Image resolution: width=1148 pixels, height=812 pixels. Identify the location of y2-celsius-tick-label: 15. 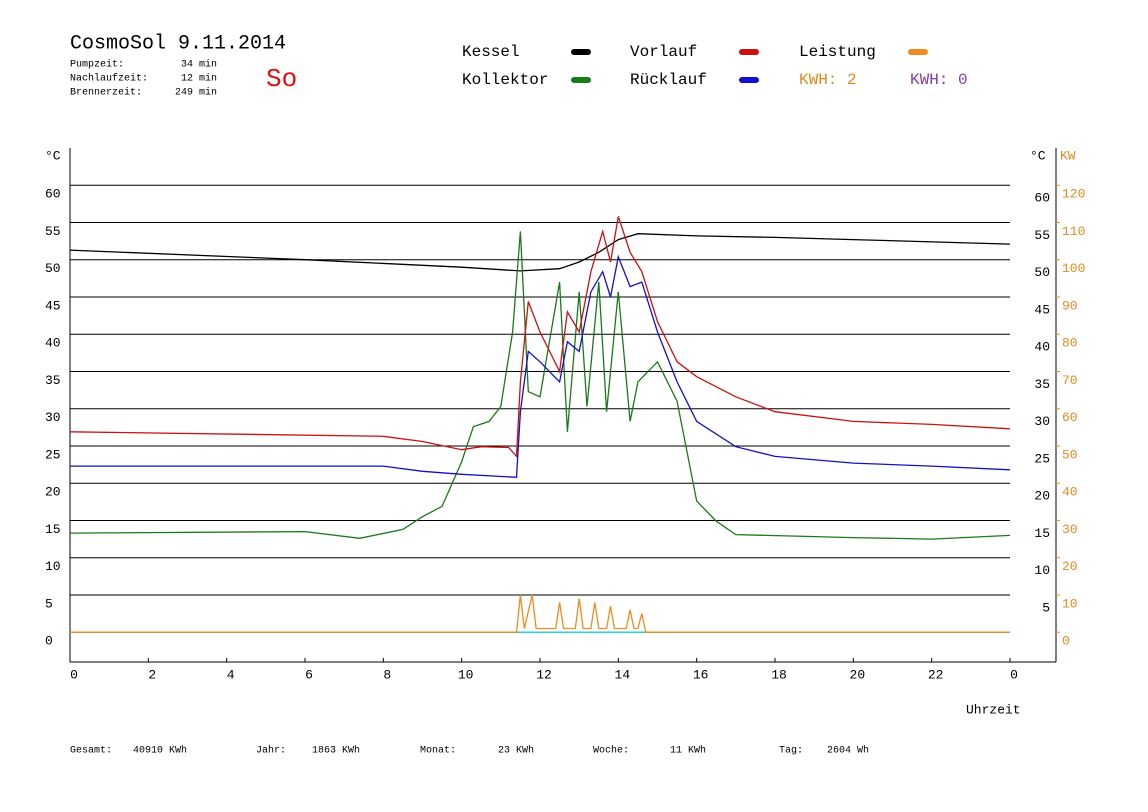
(1042, 533).